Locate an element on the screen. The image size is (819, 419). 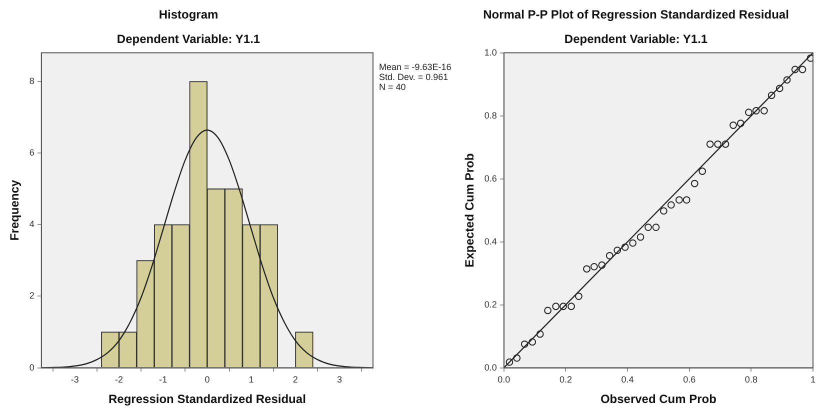
x-tick-label: 3 is located at coordinates (339, 379).